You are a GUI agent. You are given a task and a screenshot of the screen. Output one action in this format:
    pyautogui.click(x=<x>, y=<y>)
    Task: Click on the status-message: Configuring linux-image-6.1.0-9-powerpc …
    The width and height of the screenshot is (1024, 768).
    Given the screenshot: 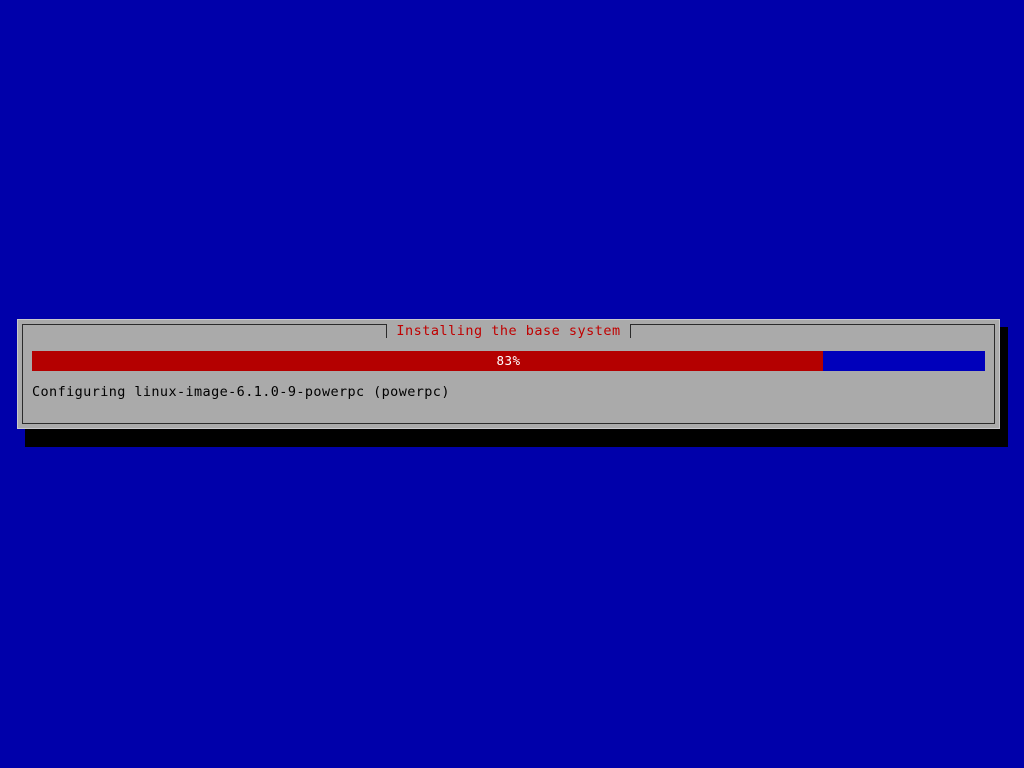 What is the action you would take?
    pyautogui.click(x=241, y=392)
    